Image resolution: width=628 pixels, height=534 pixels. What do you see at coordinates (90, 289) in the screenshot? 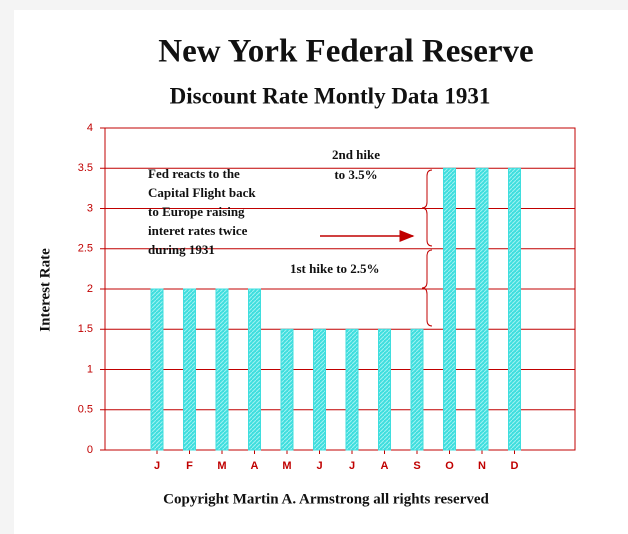
I see `y-tick-label: 2` at bounding box center [90, 289].